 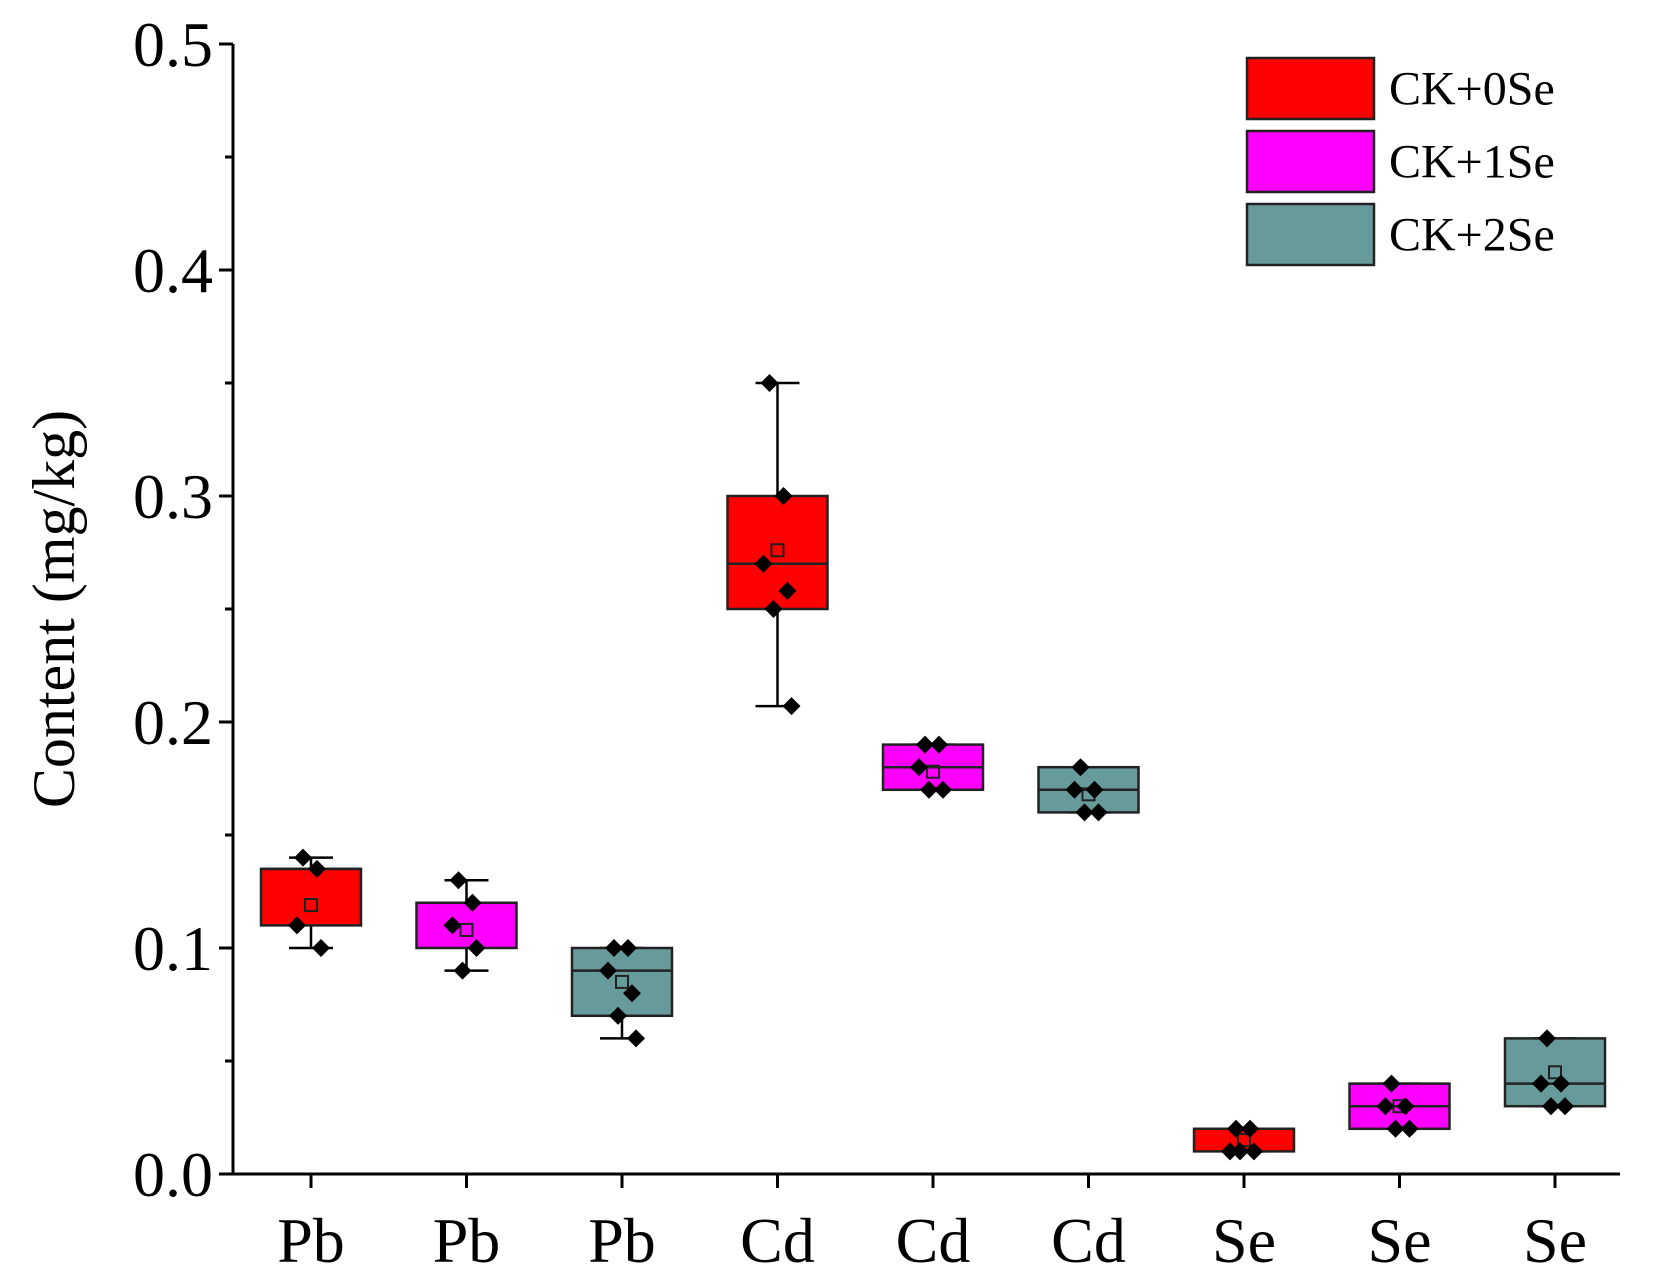 I want to click on y-tick-label: 0.2, so click(x=173, y=722).